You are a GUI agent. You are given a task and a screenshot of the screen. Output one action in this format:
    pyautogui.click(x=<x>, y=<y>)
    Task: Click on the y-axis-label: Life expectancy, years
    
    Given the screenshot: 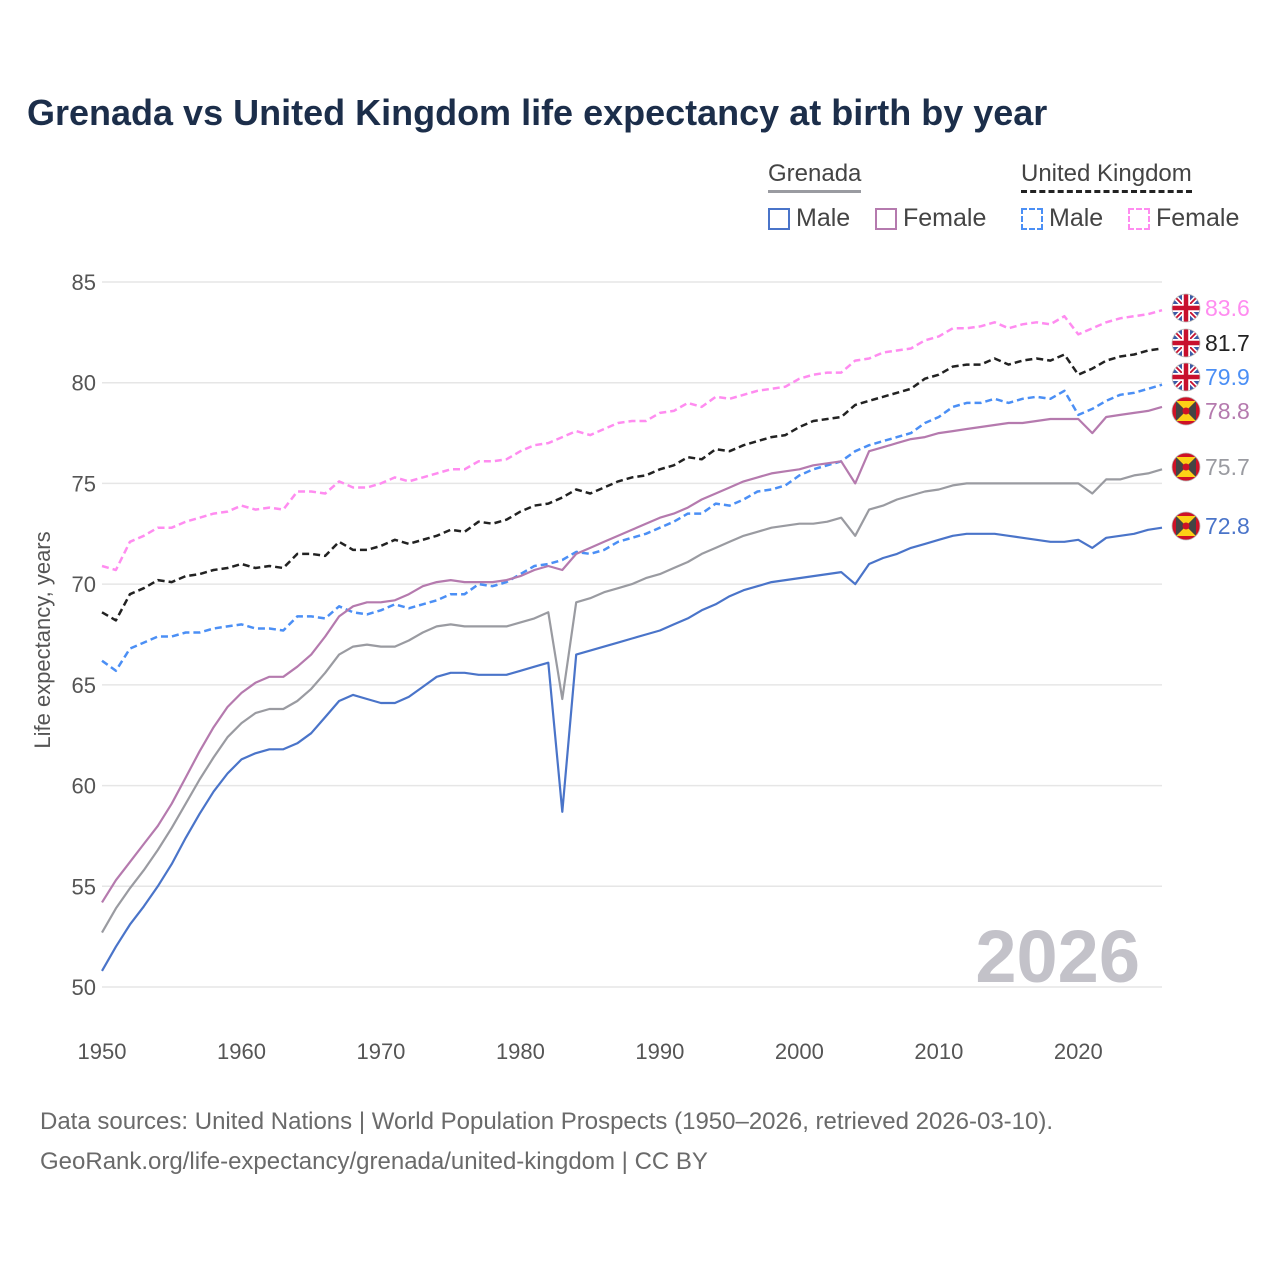 What is the action you would take?
    pyautogui.click(x=42, y=639)
    